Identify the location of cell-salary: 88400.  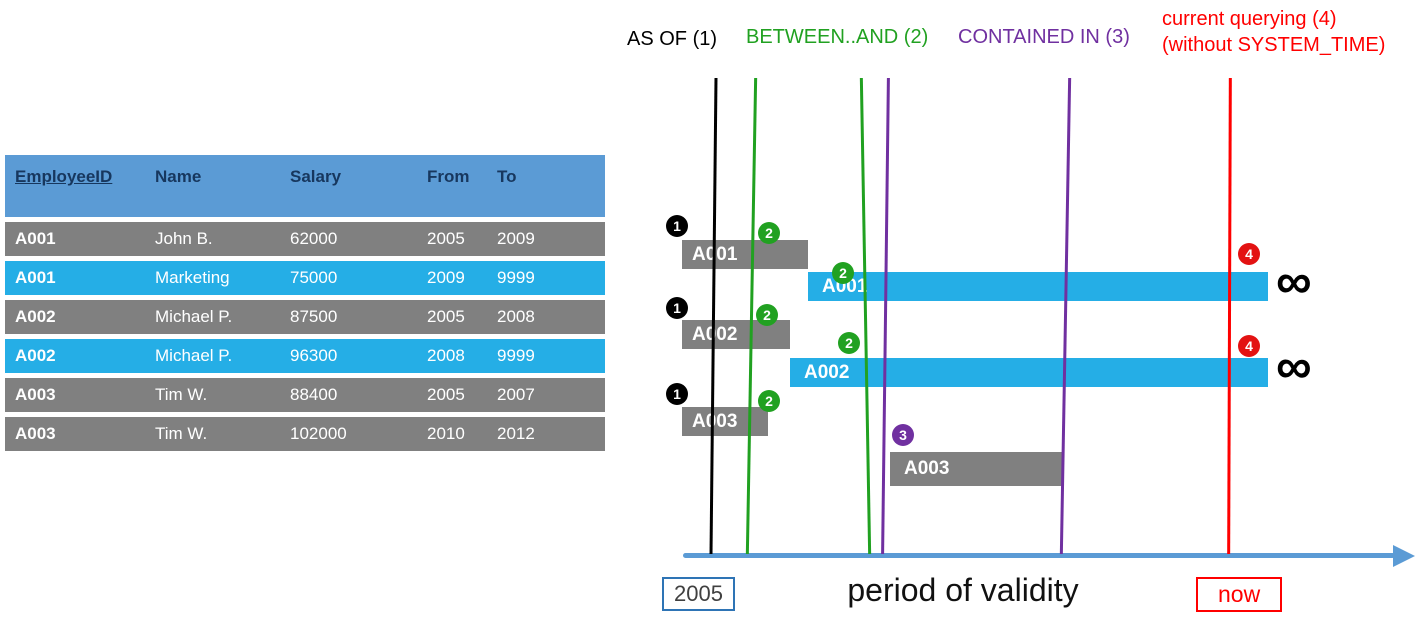
(348, 395).